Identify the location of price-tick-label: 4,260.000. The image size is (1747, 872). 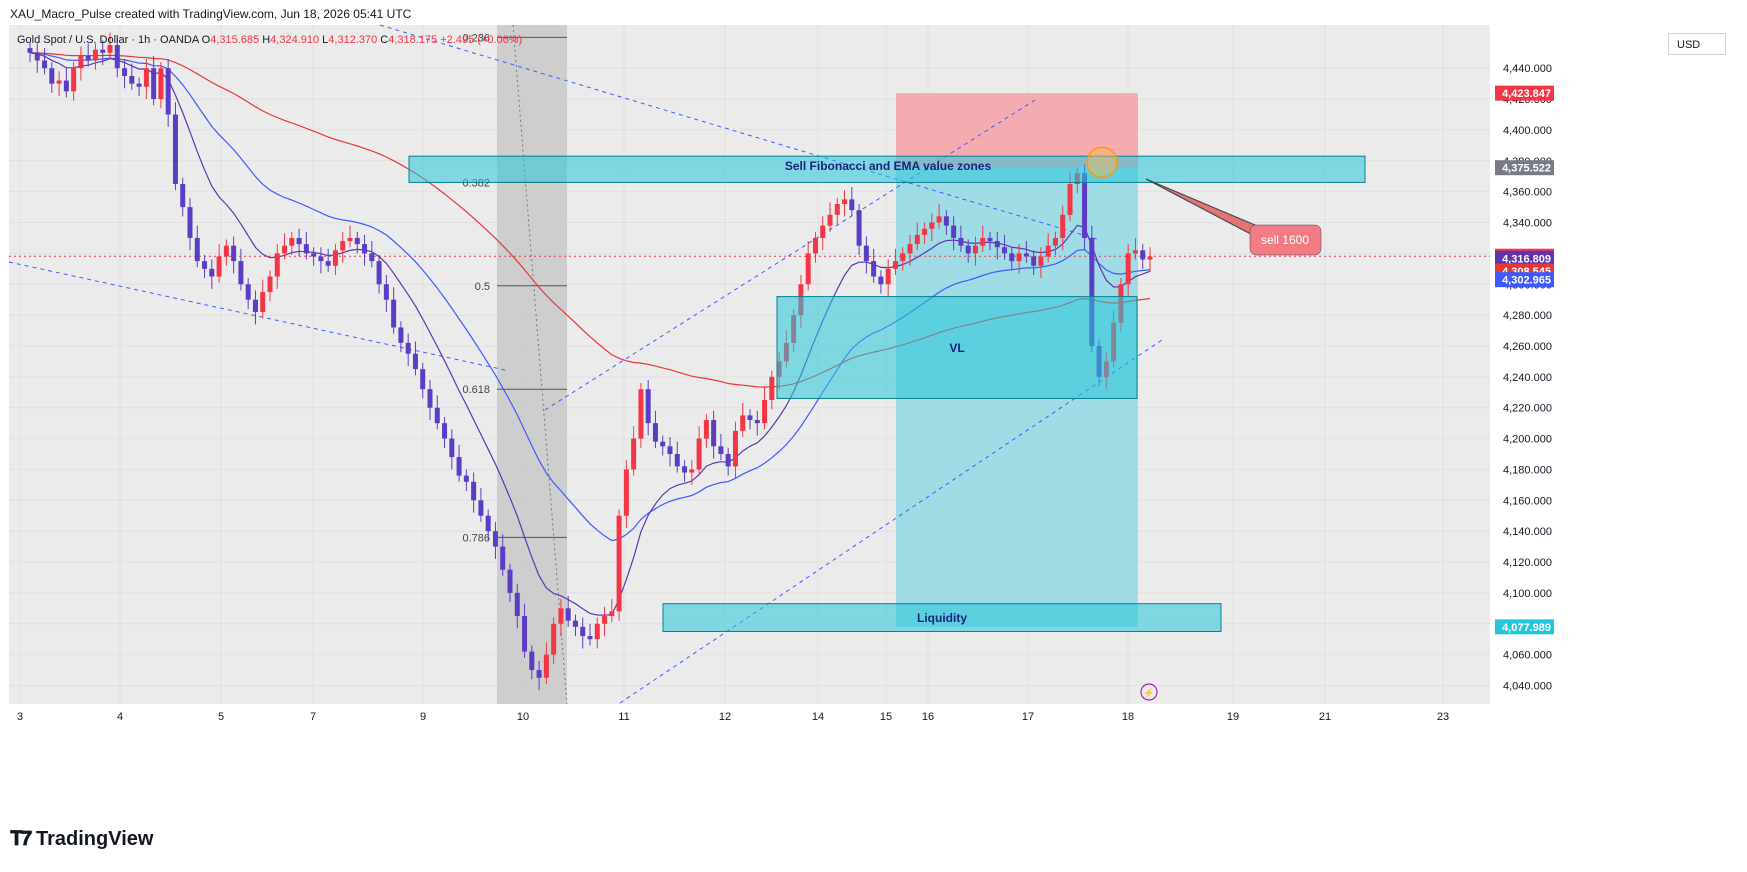
(1527, 347).